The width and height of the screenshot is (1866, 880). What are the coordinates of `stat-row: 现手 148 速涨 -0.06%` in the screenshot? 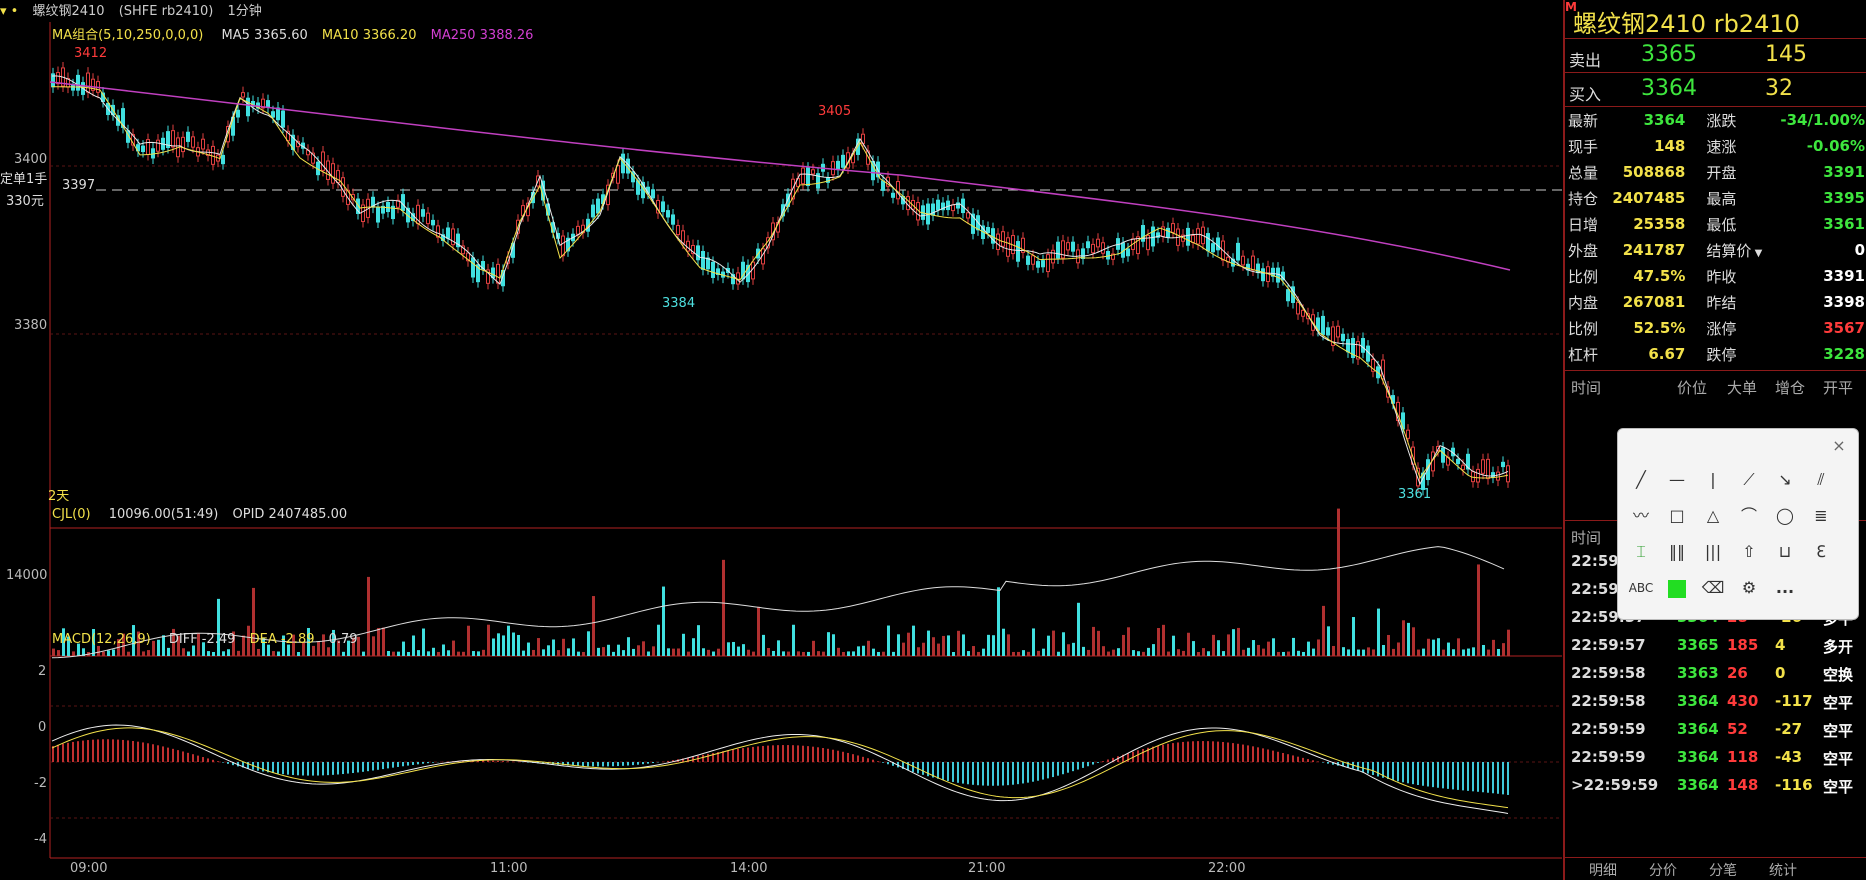 It's located at (1715, 146).